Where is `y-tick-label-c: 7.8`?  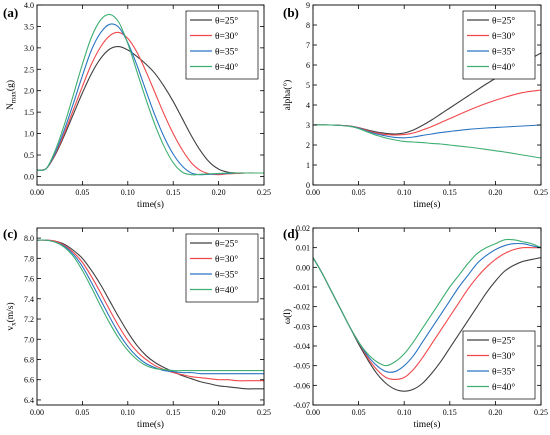 y-tick-label-c: 7.8 is located at coordinates (29, 258).